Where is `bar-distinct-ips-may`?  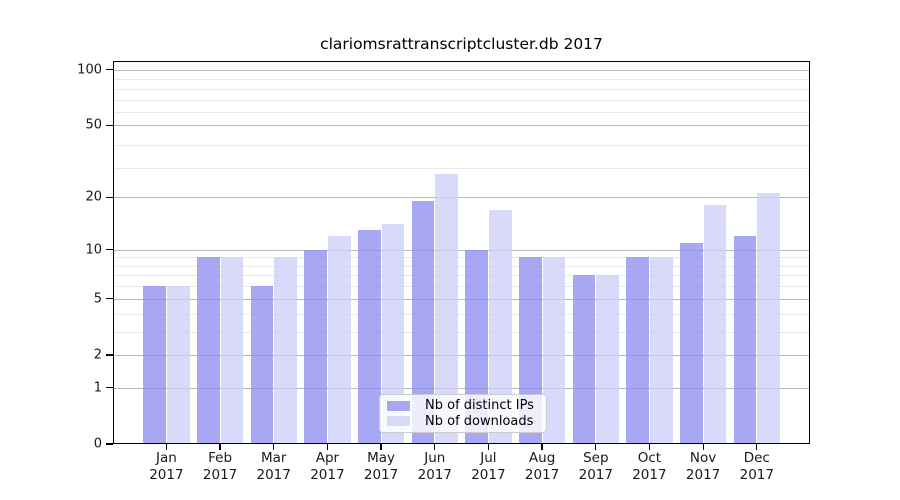 bar-distinct-ips-may is located at coordinates (369, 337).